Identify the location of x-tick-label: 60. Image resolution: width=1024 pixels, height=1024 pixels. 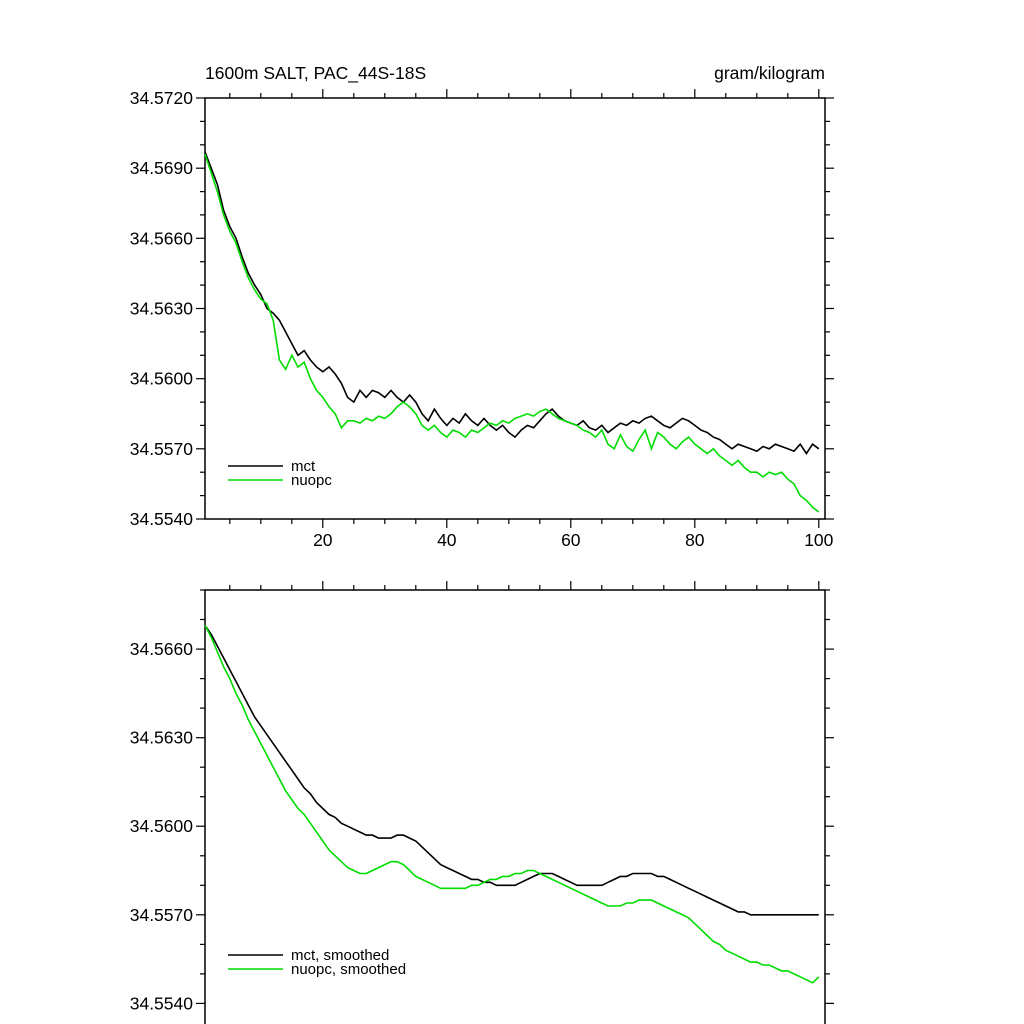
(571, 540).